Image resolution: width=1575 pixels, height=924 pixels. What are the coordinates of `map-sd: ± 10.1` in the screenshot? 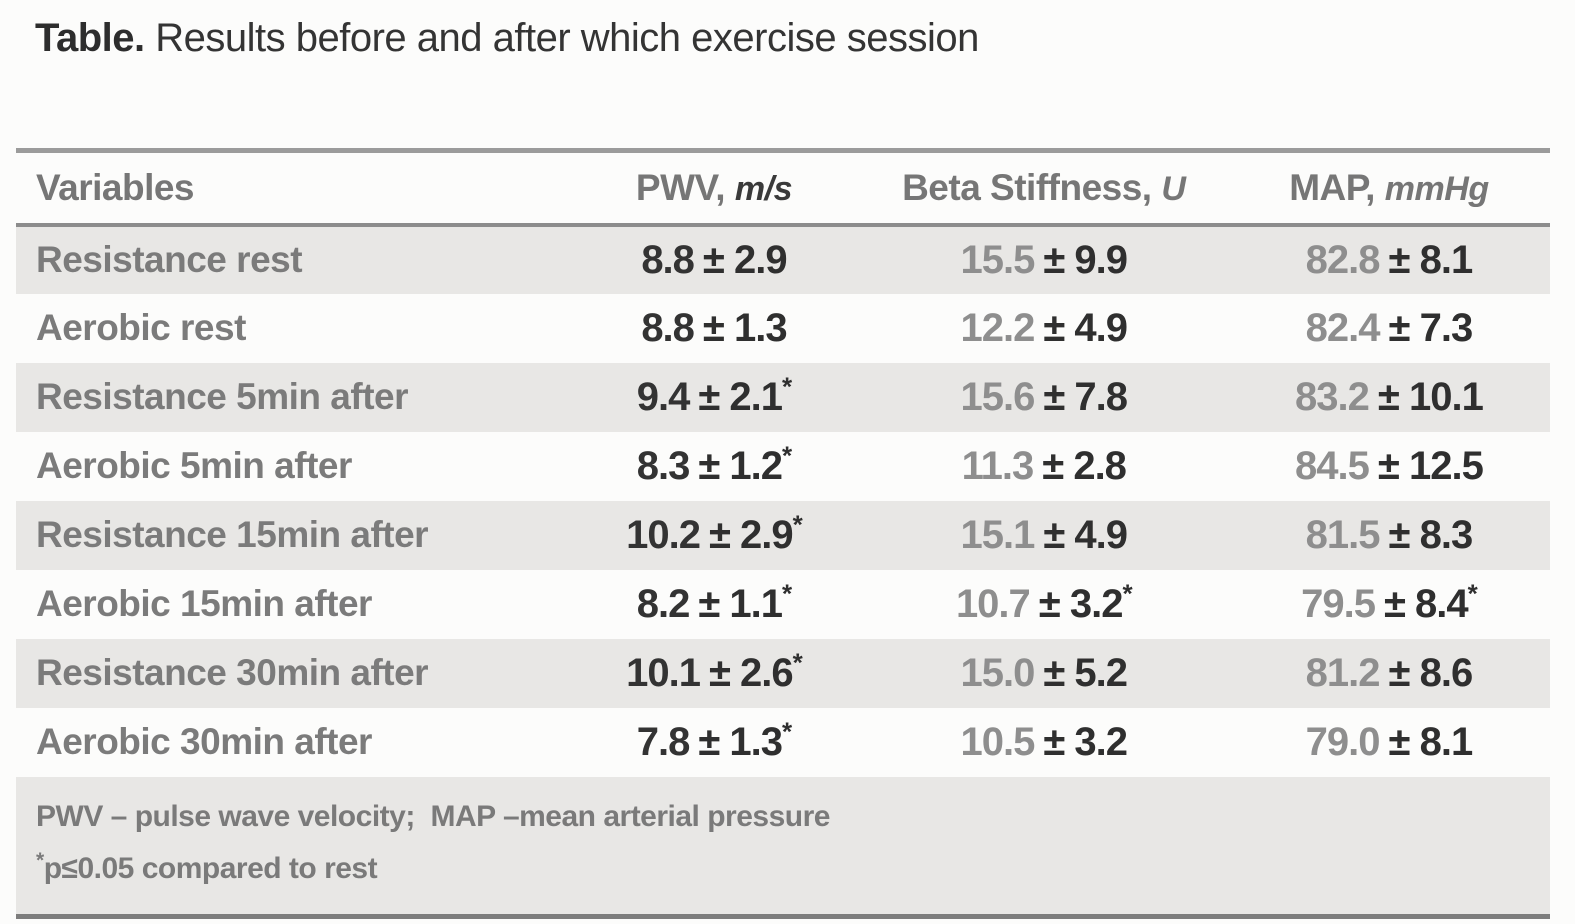 It's located at (1430, 396).